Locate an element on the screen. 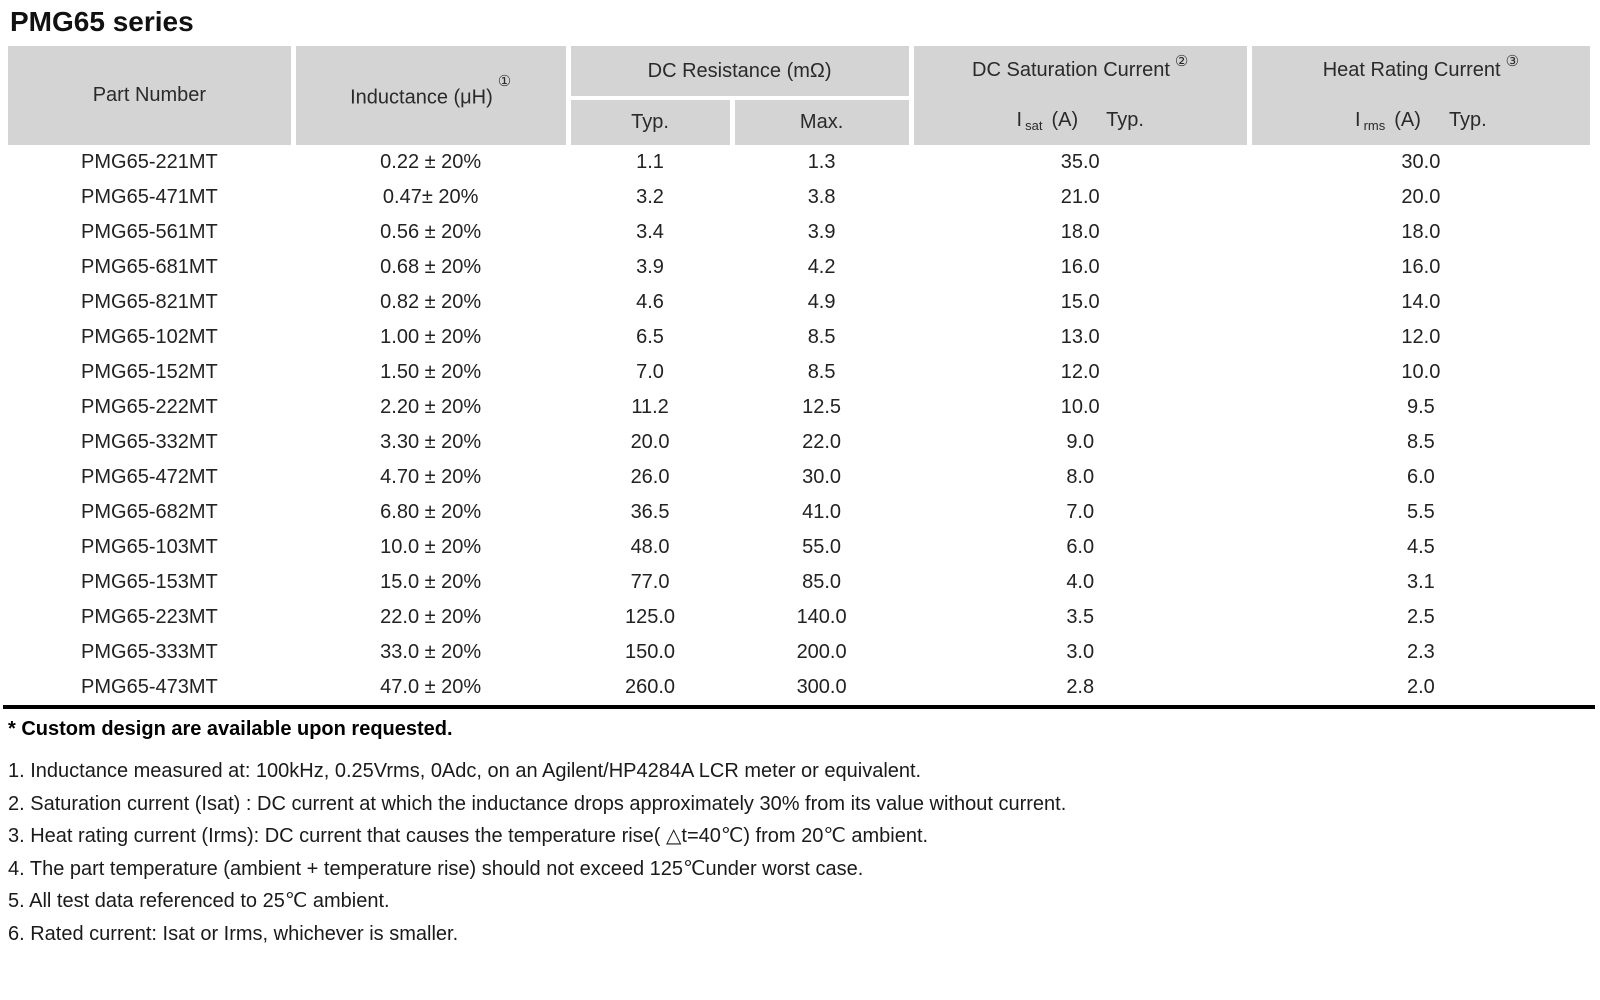  dc-resistance-label: DC Resistance (mΩ) is located at coordinates (739, 70).